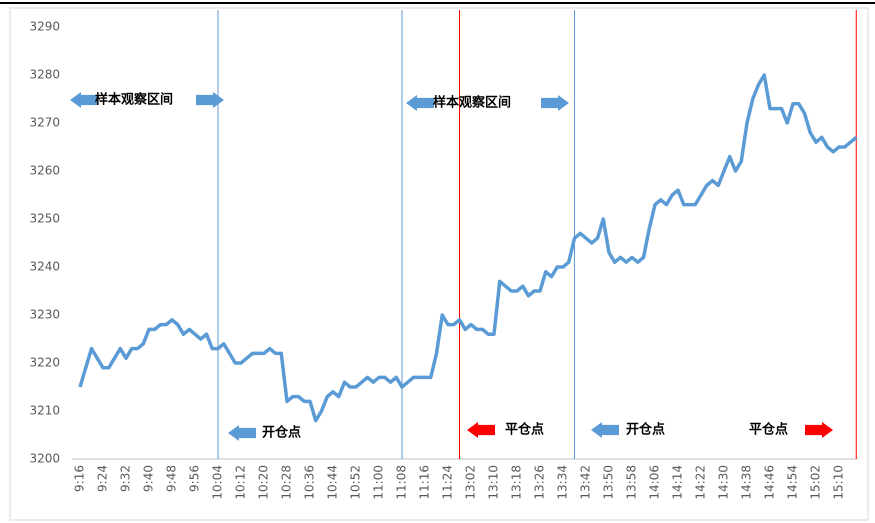 This screenshot has height=523, width=875. What do you see at coordinates (839, 482) in the screenshot?
I see `x-tick-label: 15:10` at bounding box center [839, 482].